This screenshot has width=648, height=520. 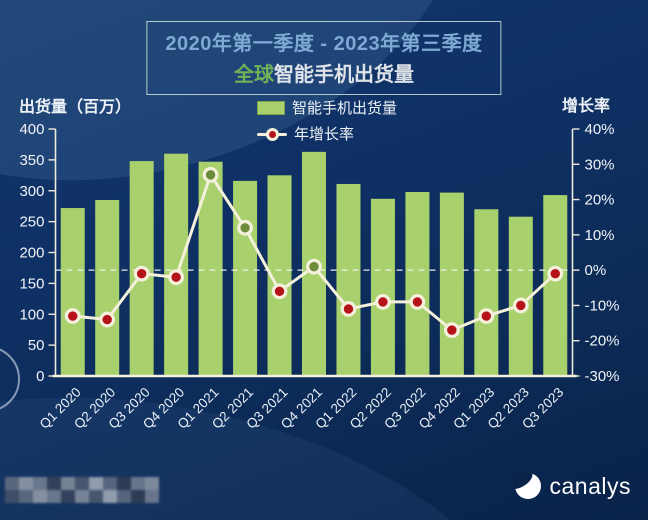 I want to click on legend-item-shipments: 智能手机出货量, so click(x=327, y=107).